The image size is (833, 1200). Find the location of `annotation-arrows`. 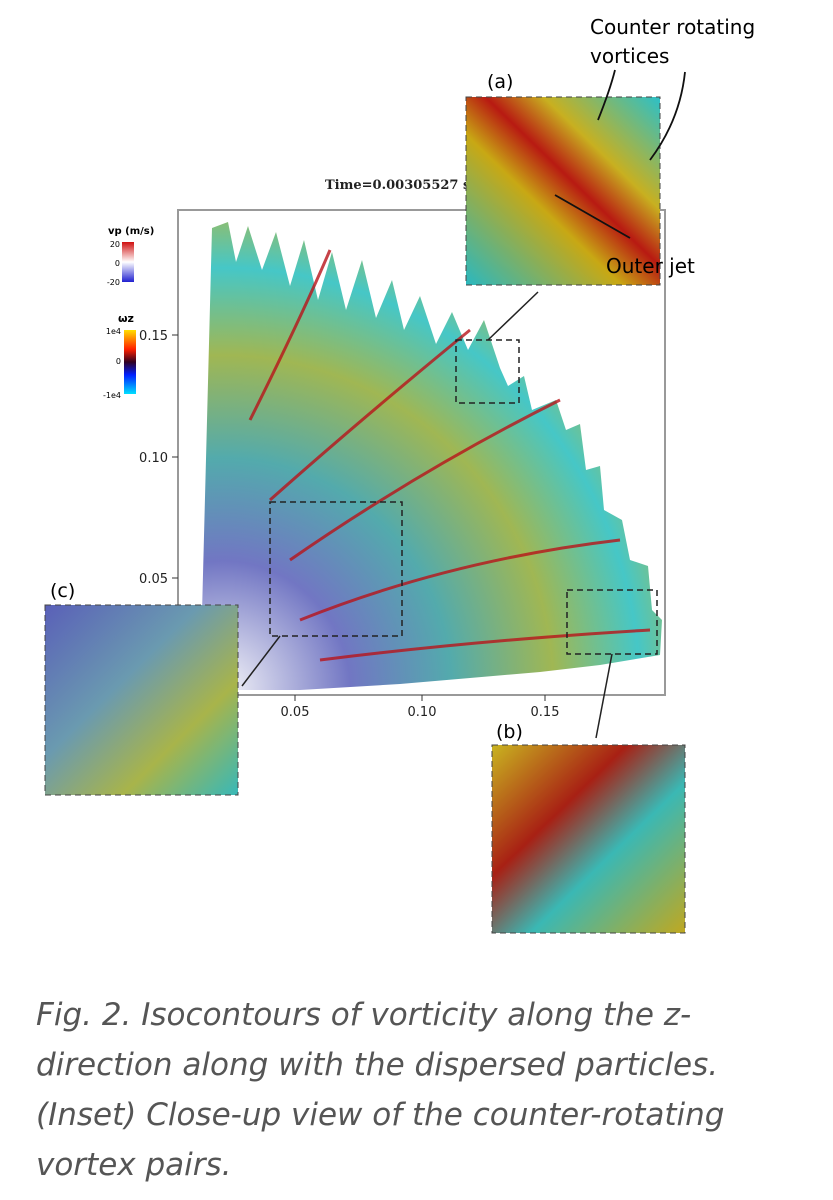

annotation-arrows is located at coordinates (620, 154).